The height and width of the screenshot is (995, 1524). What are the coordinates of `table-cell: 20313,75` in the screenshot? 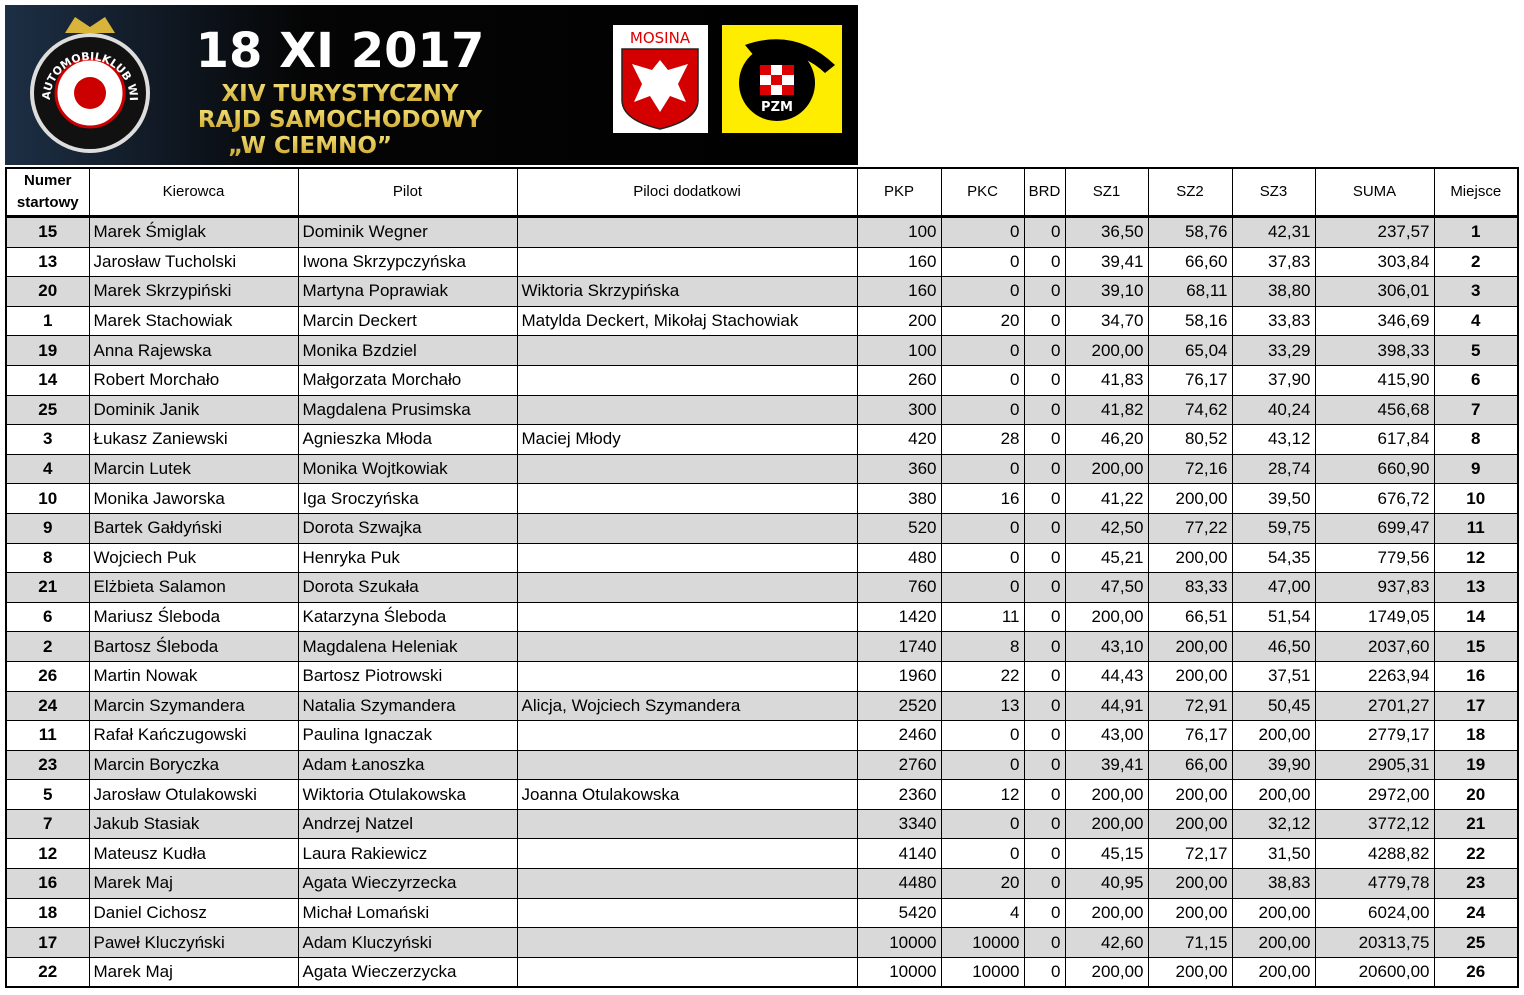 It's located at (1374, 942).